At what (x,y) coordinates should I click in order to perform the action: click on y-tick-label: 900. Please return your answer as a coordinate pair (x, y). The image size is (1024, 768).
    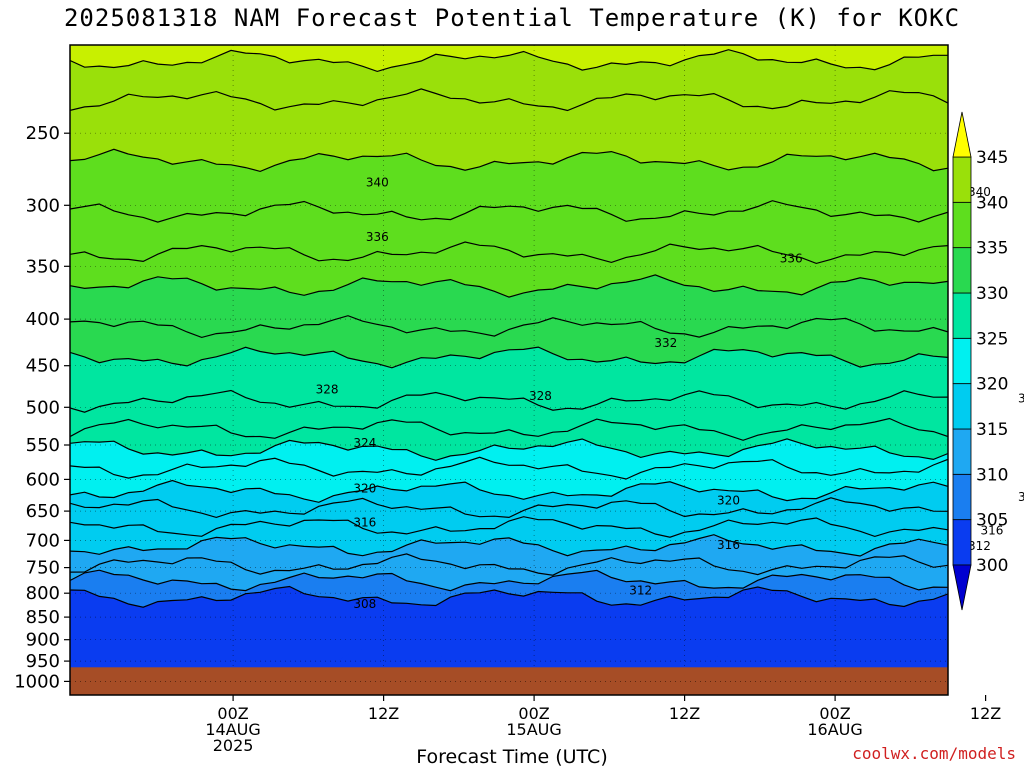
    Looking at the image, I should click on (43, 640).